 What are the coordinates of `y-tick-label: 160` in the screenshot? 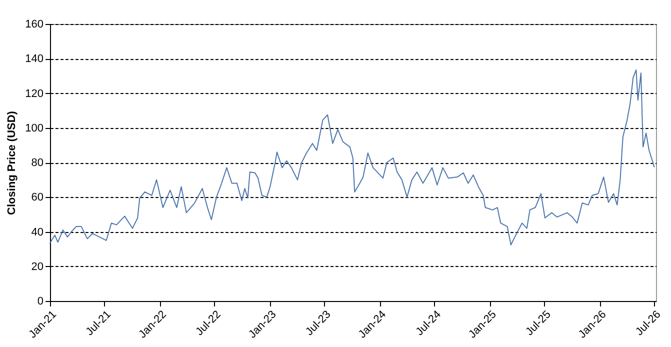 It's located at (34, 24).